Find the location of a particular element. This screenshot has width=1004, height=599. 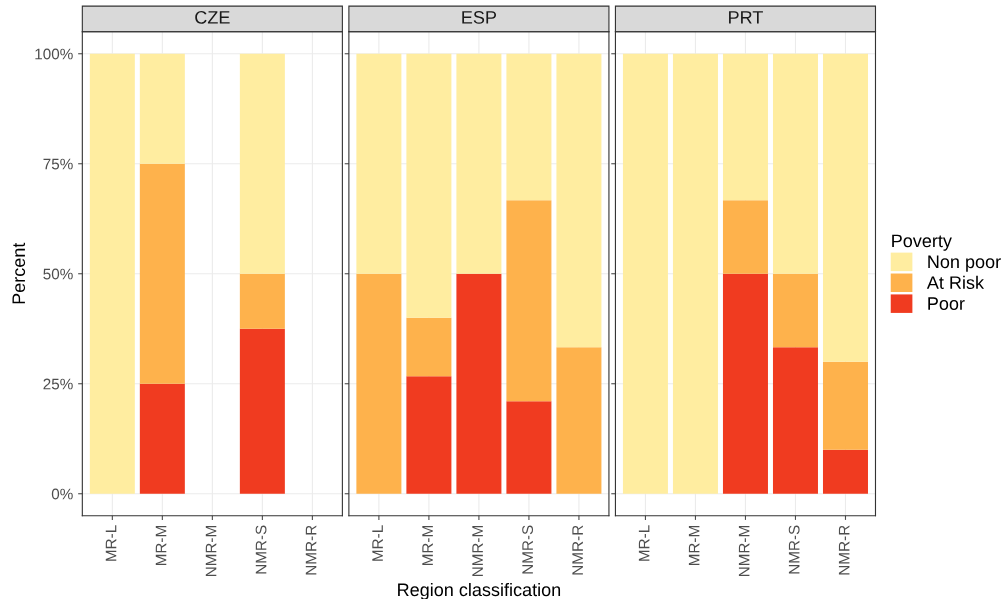

y-tick-label: 50% is located at coordinates (58, 274).